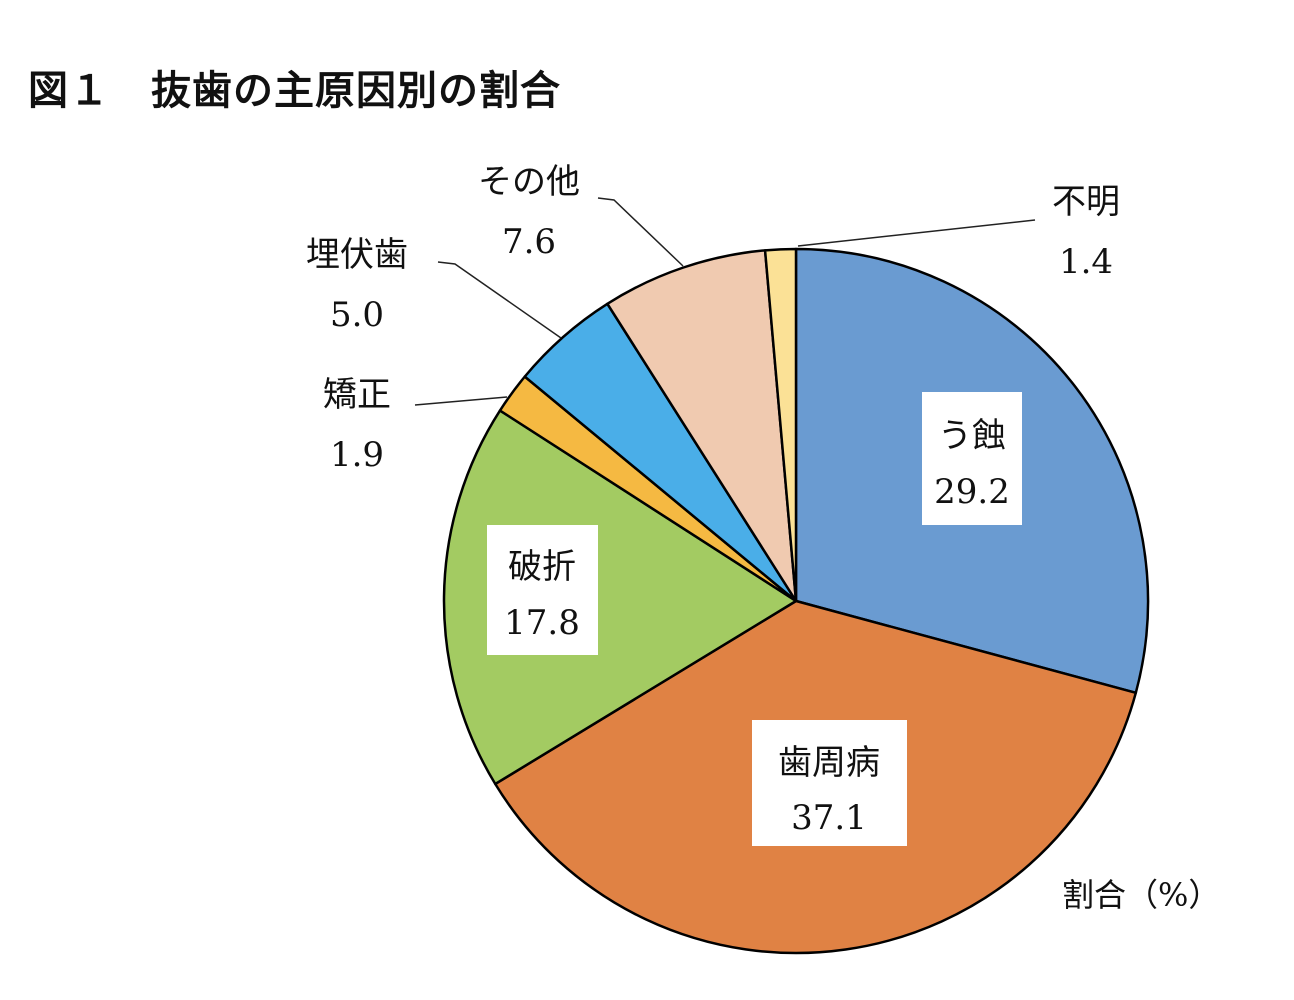 This screenshot has width=1294, height=1000. Describe the element at coordinates (542, 590) in the screenshot. I see `label-box-hasetsu` at that location.